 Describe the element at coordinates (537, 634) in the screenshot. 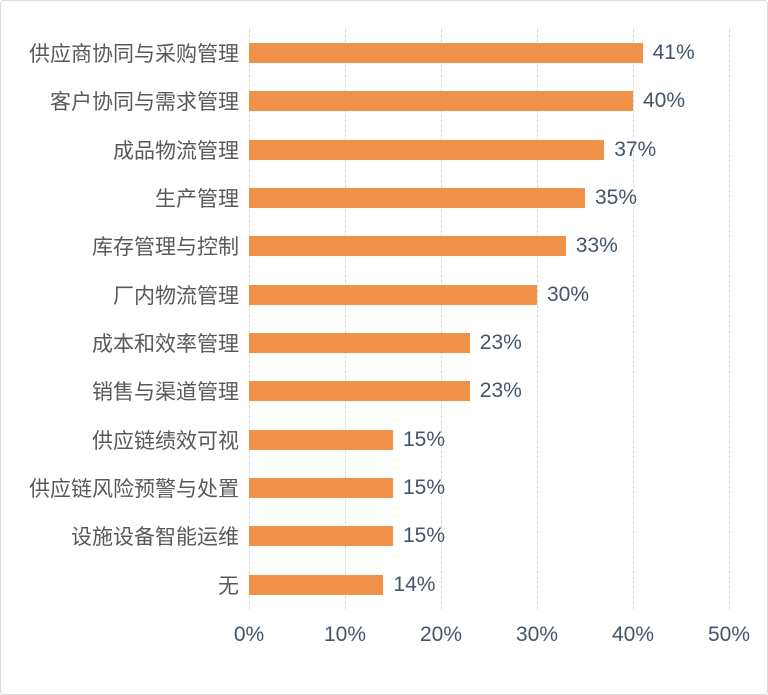

I see `x-axis-tick-label: 30%` at that location.